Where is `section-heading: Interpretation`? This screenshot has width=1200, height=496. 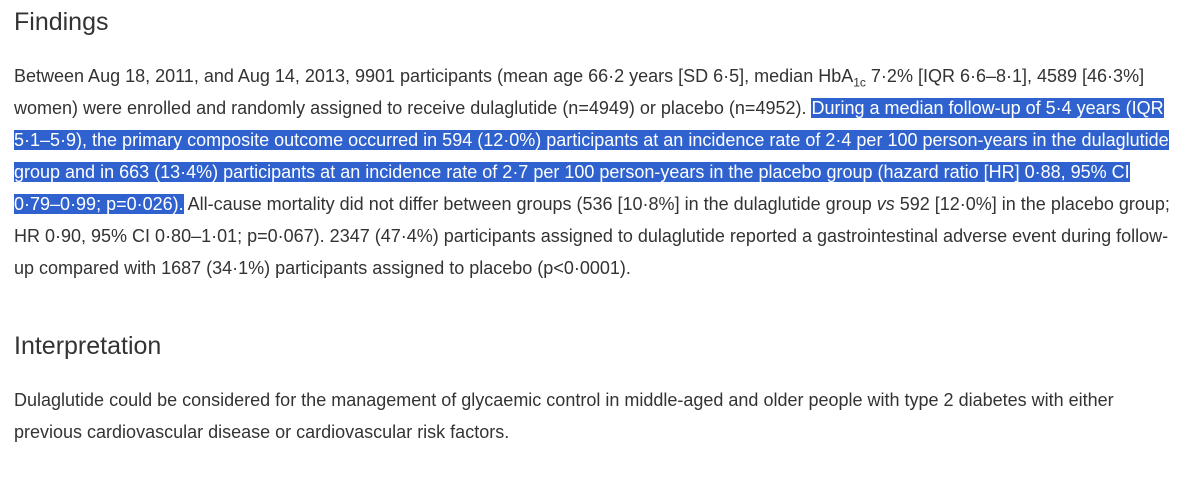 section-heading: Interpretation is located at coordinates (88, 346).